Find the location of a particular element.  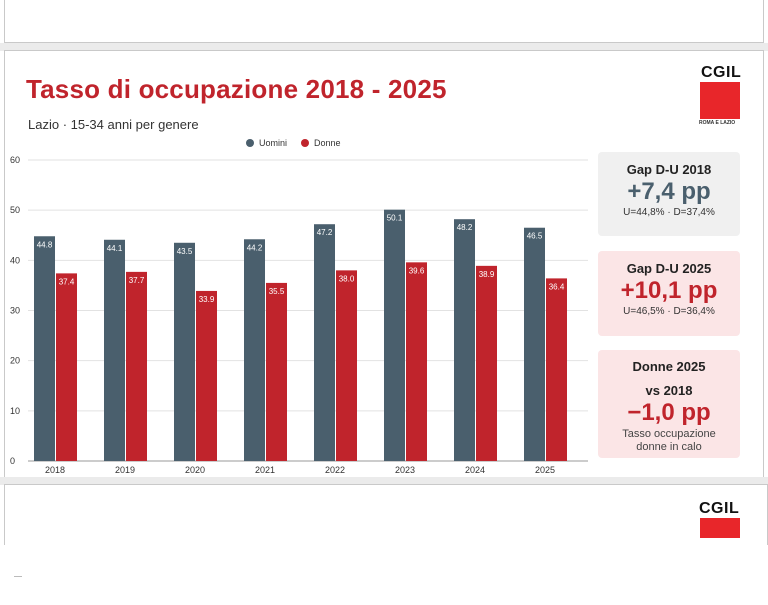

y-tick-label: 60 is located at coordinates (15, 160).